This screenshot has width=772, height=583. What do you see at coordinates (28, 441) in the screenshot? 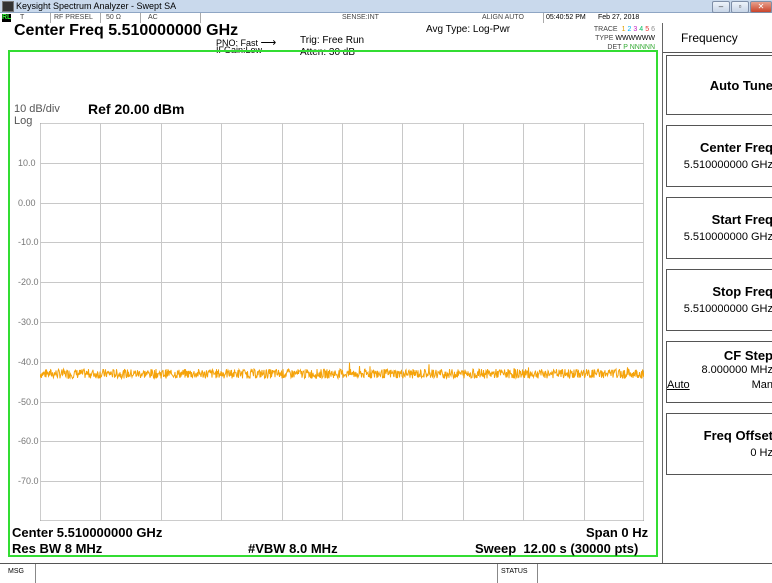
I see `y-tick-label: -60.0` at bounding box center [28, 441].